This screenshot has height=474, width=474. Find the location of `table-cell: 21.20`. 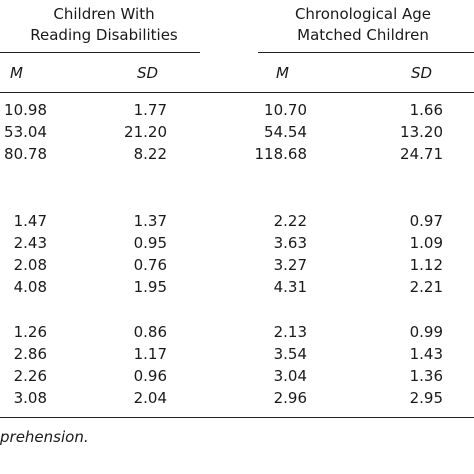

table-cell: 21.20 is located at coordinates (145, 132).